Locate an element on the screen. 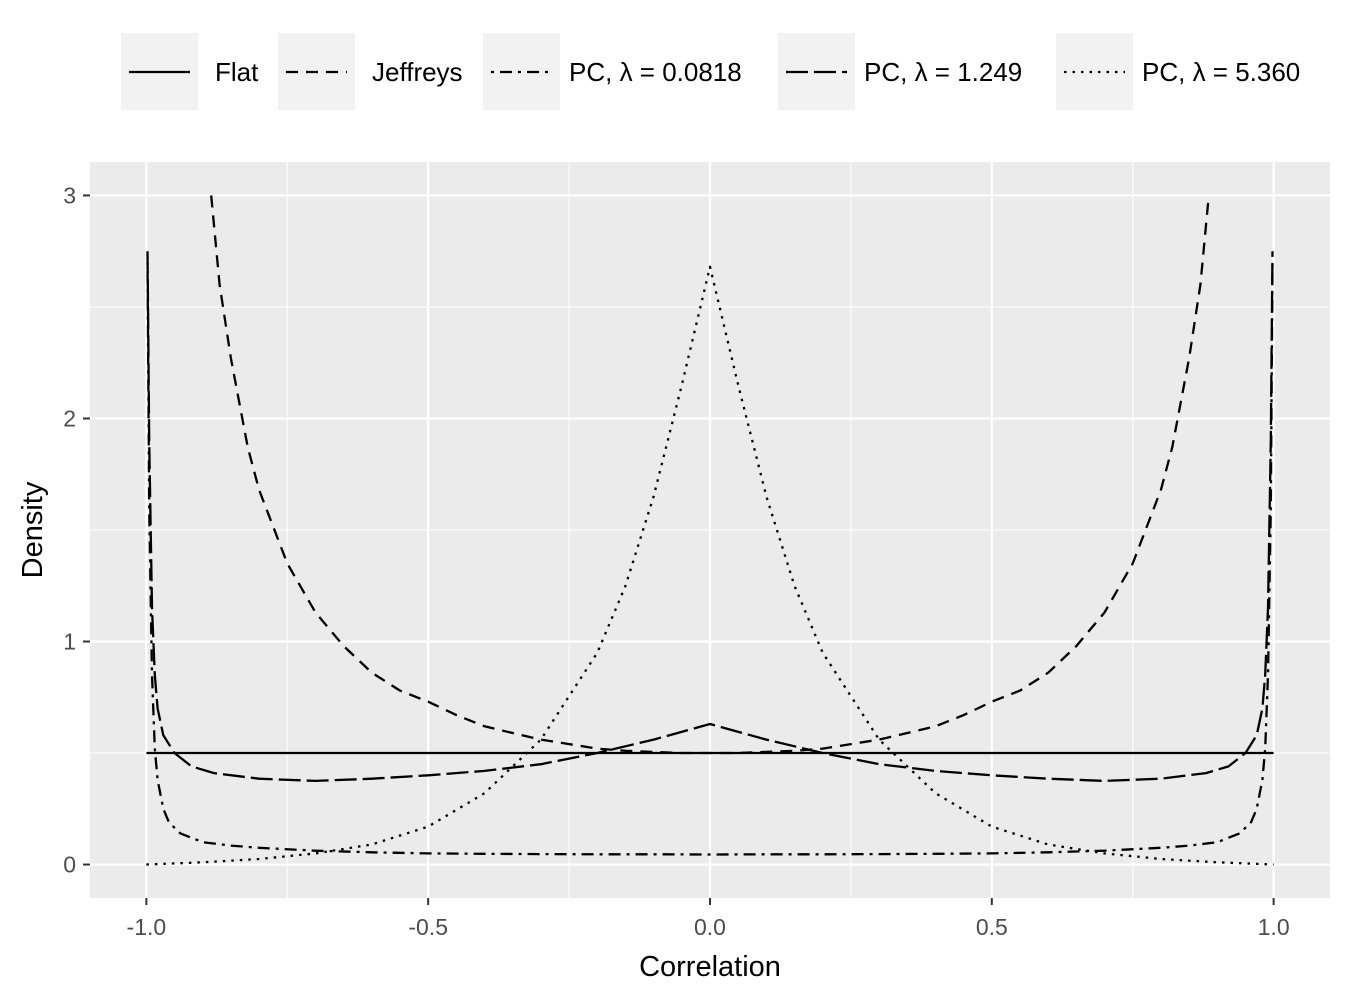 The image size is (1348, 1001). x-tick-label: -0.5 is located at coordinates (428, 927).